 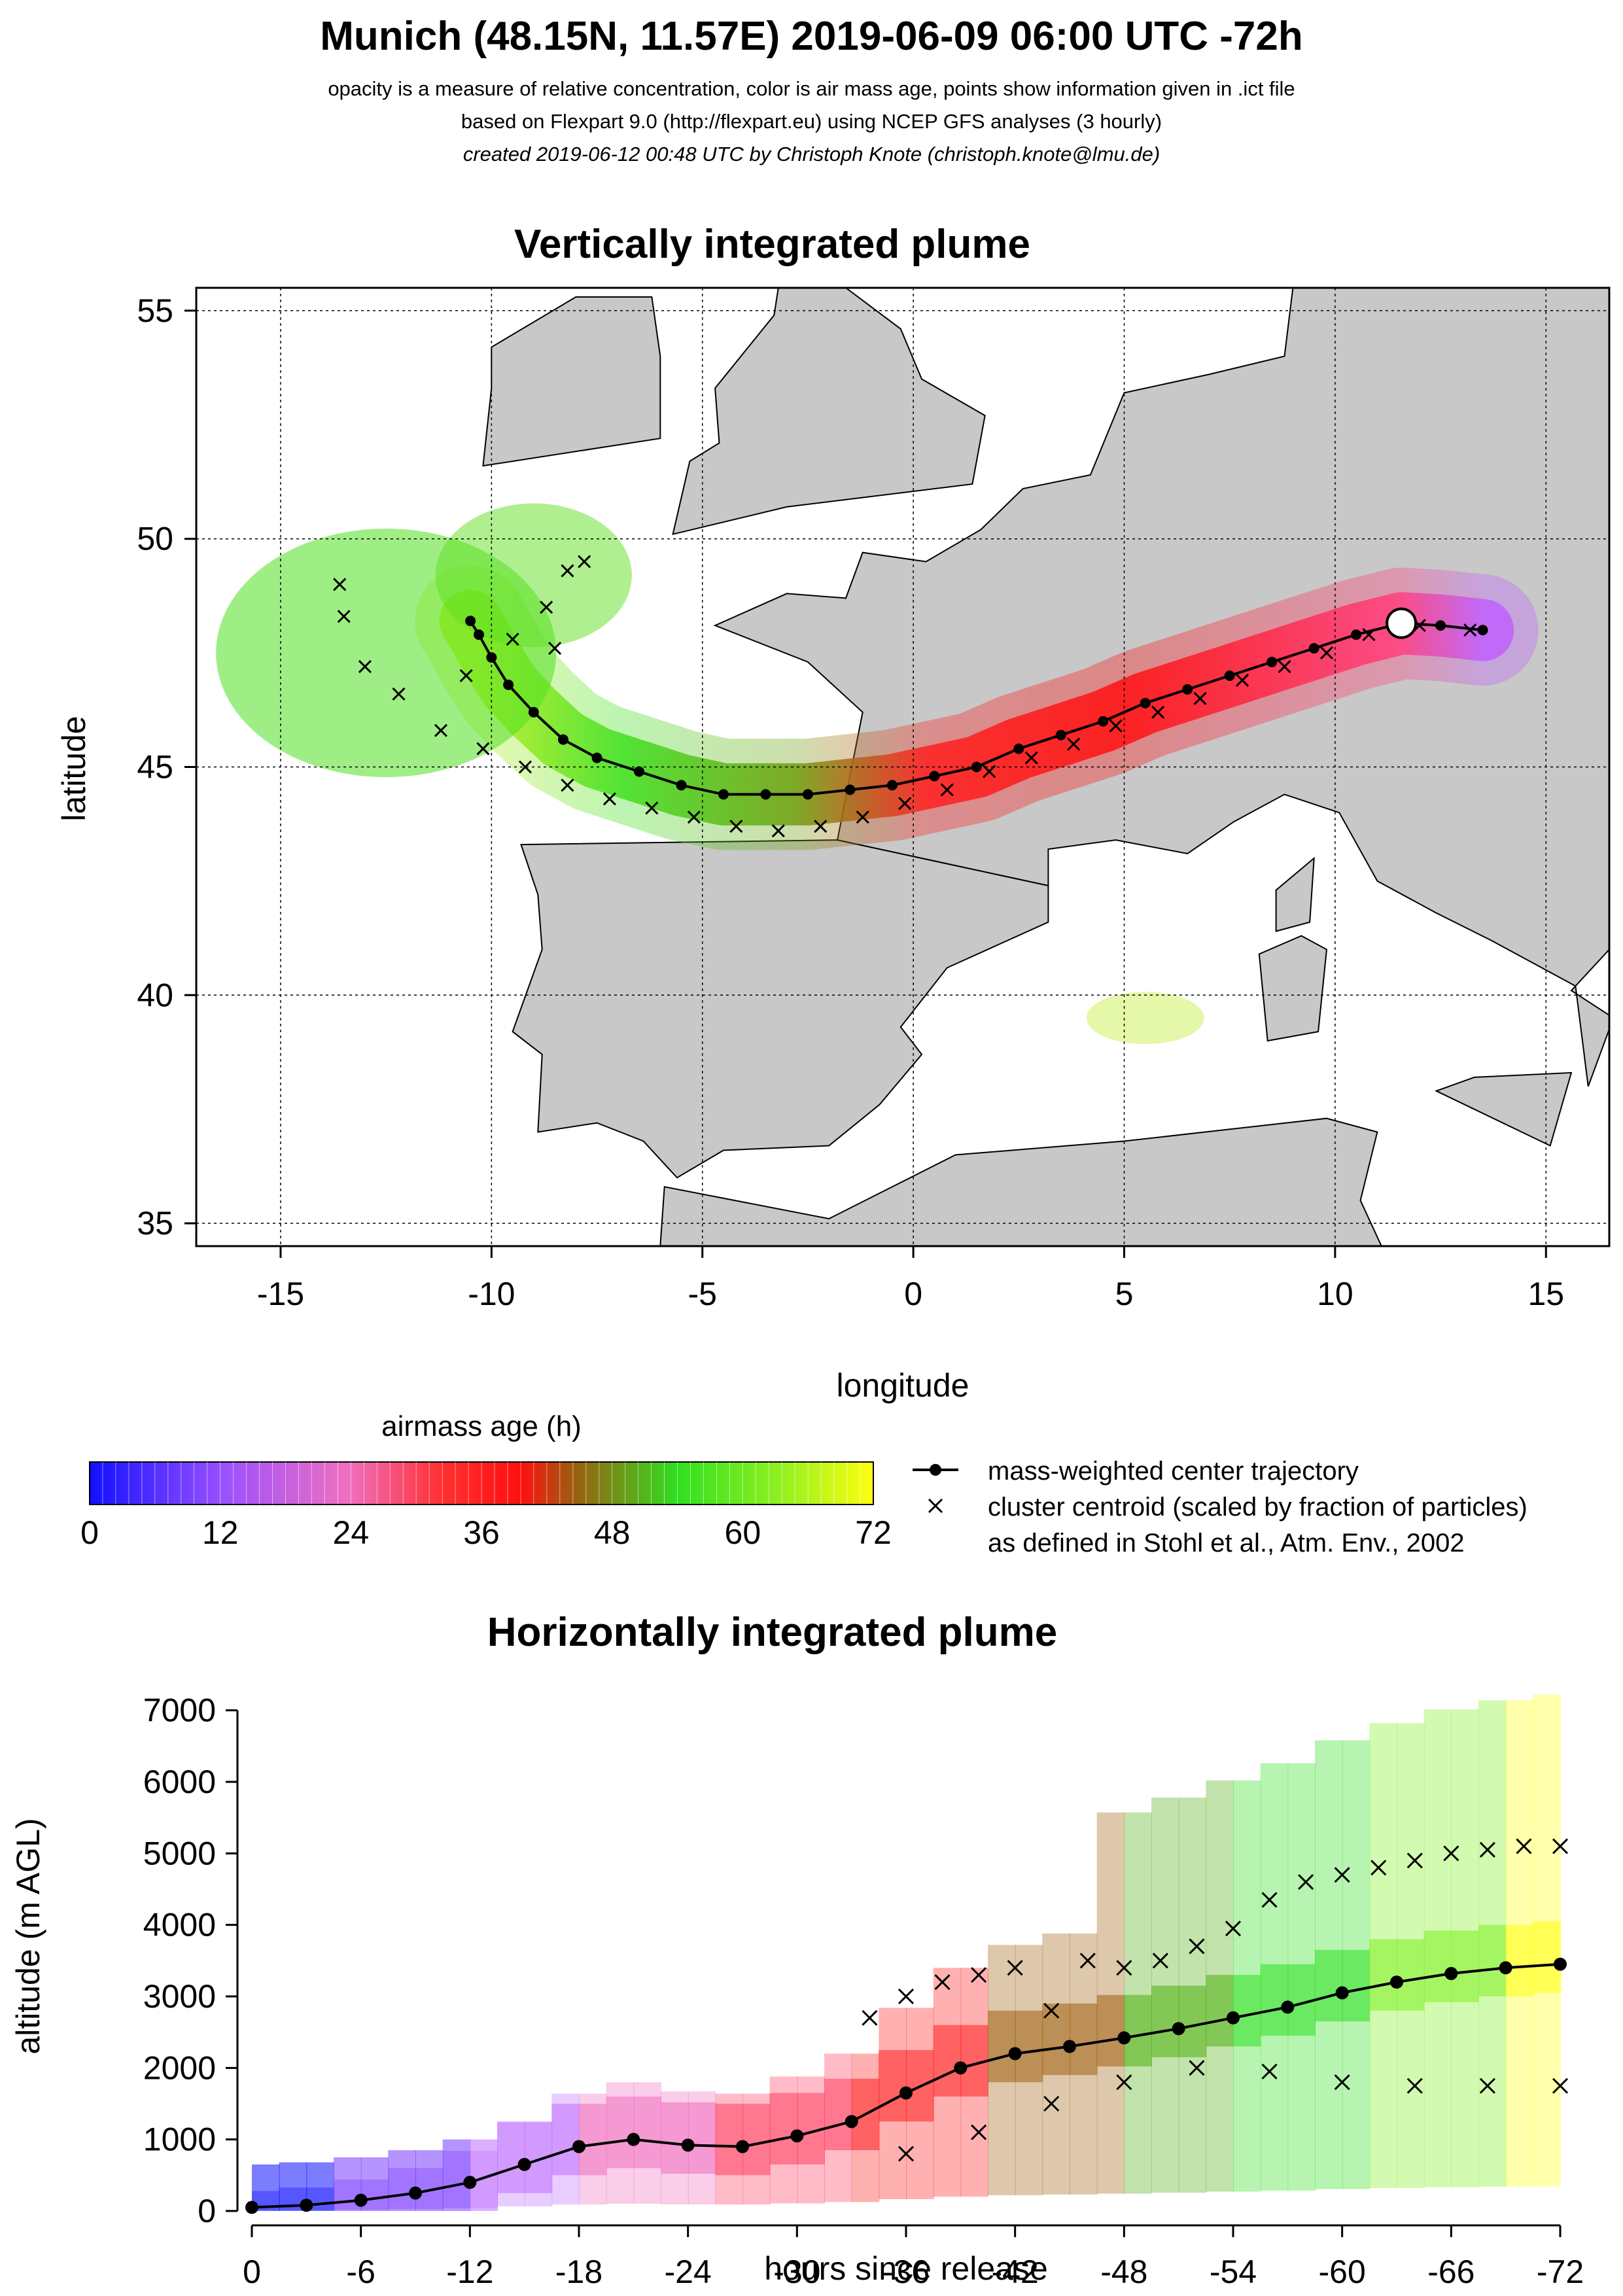 I want to click on colorbar-title: airmass age (h), so click(x=482, y=1426).